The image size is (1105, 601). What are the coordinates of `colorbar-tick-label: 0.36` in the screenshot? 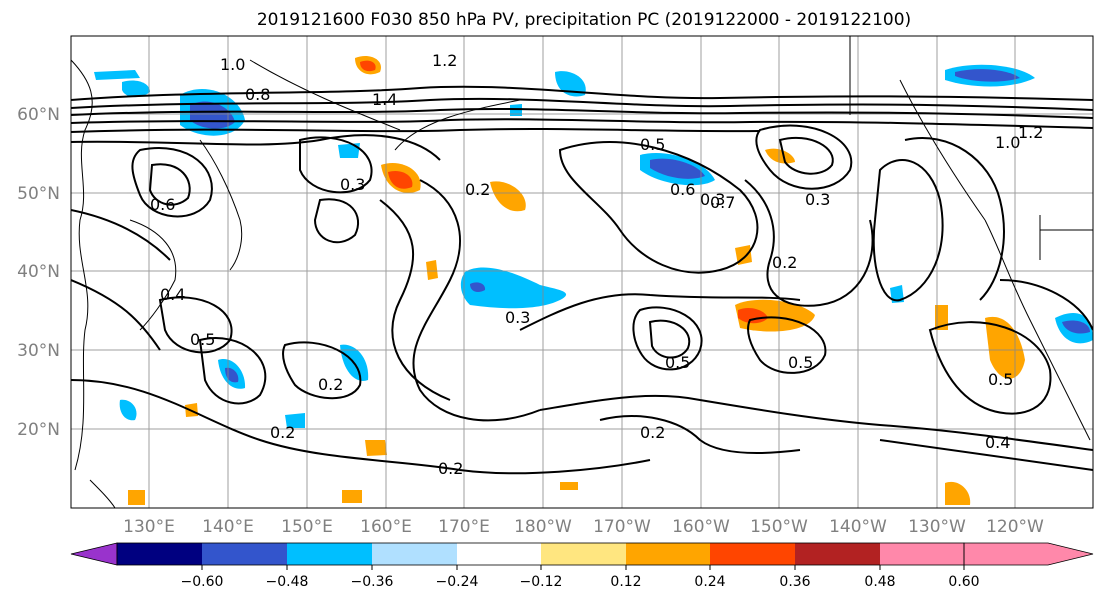 It's located at (794, 582).